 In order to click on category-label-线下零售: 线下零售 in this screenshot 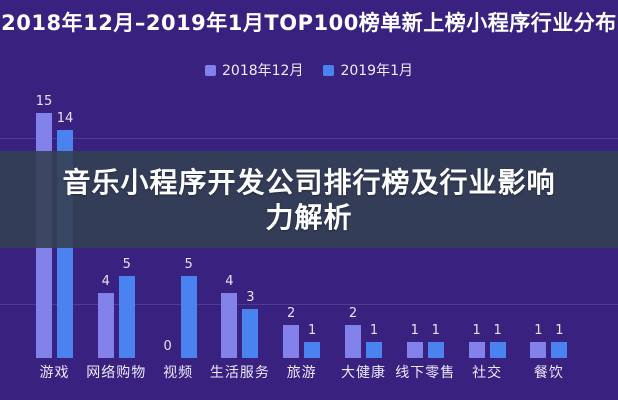, I will do `click(425, 373)`.